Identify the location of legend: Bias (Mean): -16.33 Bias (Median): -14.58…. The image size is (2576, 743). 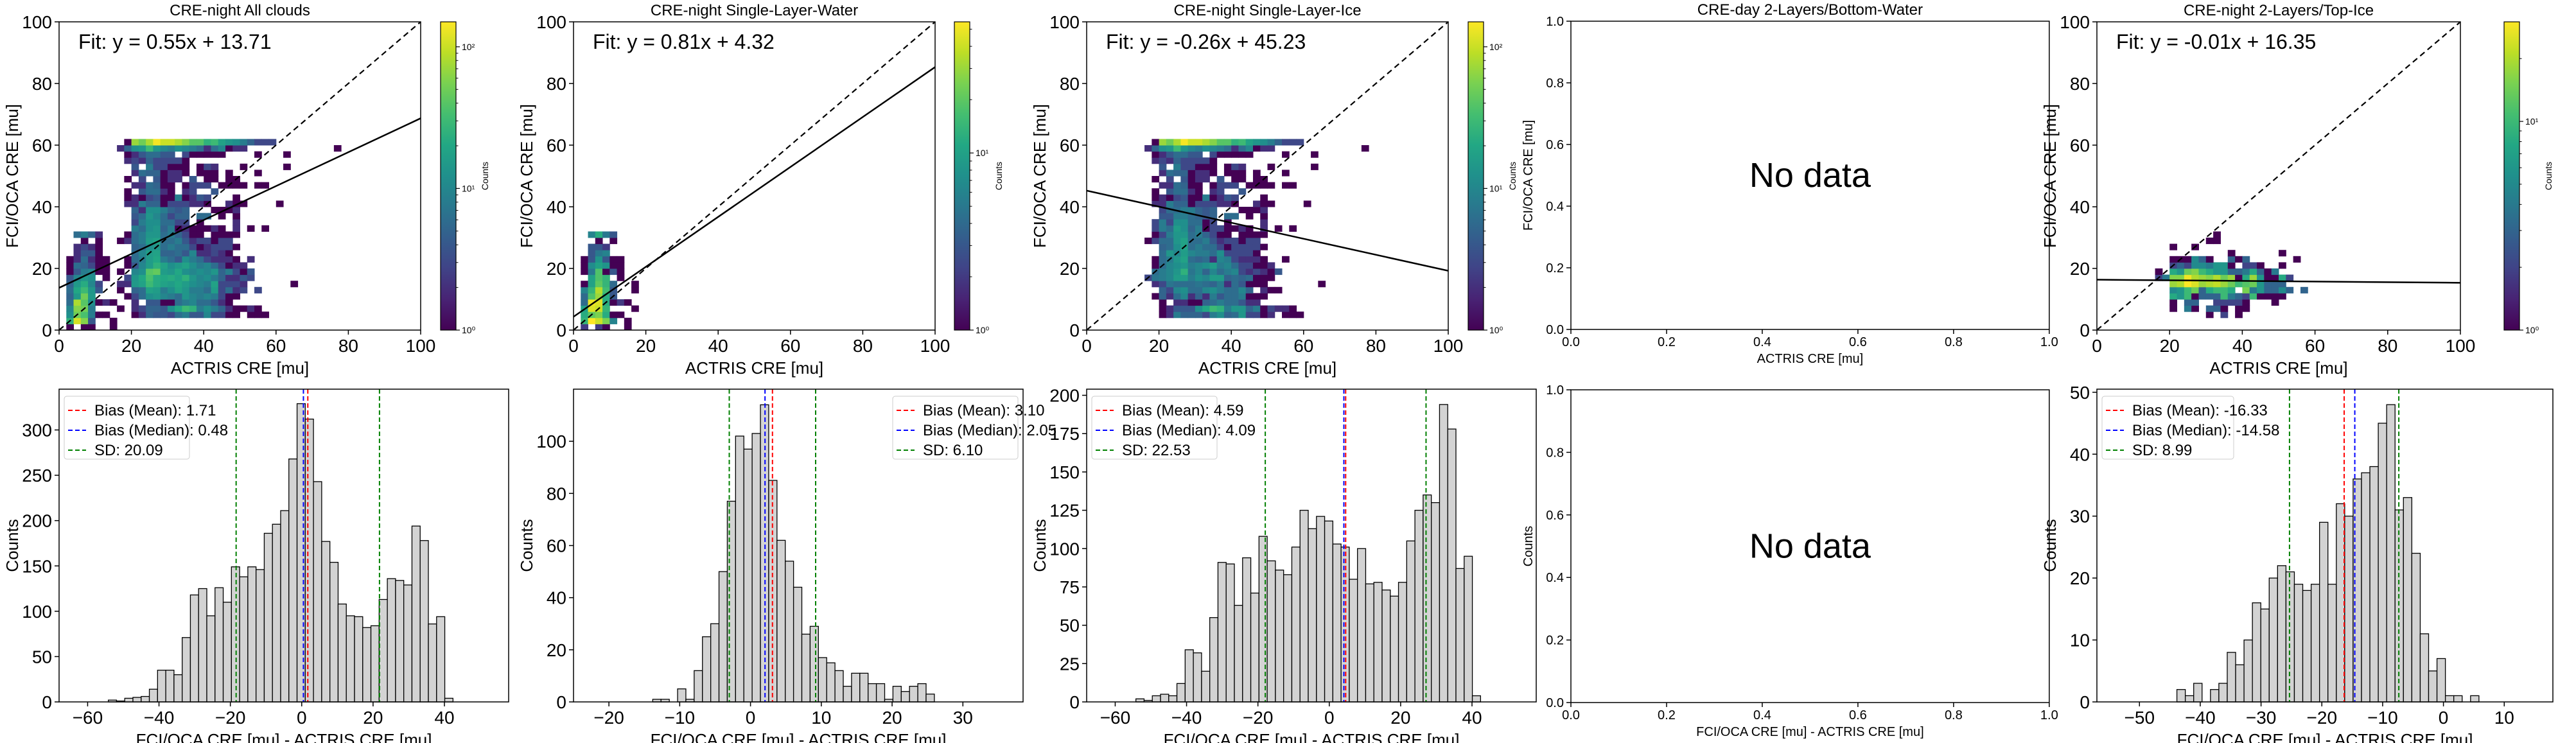
(2190, 428).